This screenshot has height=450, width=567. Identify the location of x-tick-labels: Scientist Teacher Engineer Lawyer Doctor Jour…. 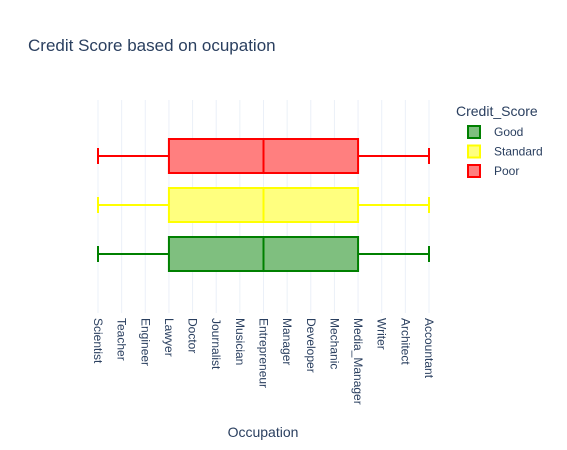
(263, 361).